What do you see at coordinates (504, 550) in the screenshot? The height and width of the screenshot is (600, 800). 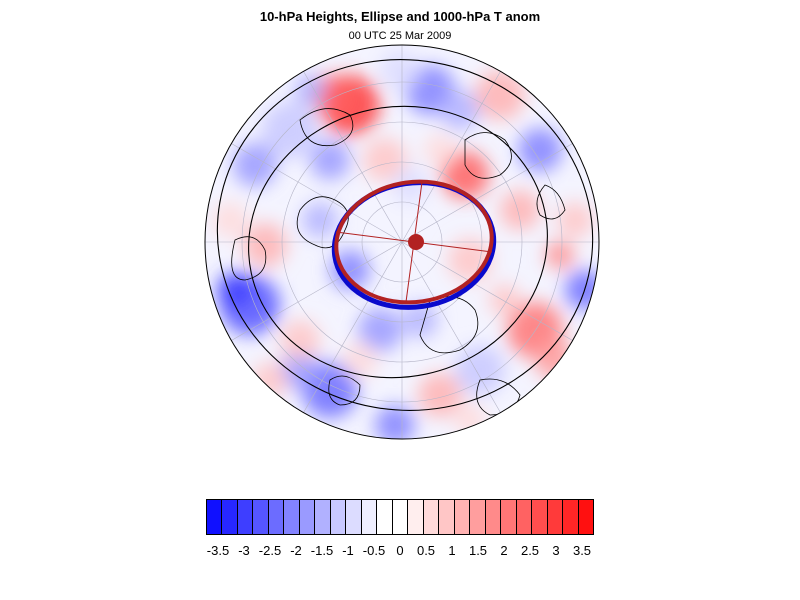 I see `colorbar-label: 2` at bounding box center [504, 550].